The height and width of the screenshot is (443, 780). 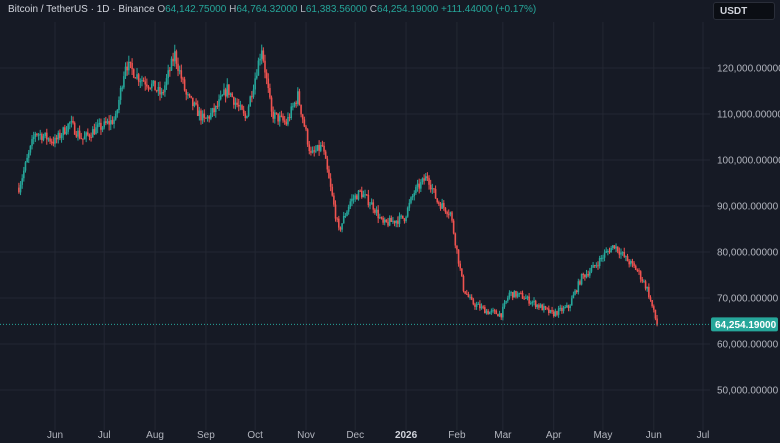 I want to click on x-tick-label-13: Jul, so click(x=703, y=435).